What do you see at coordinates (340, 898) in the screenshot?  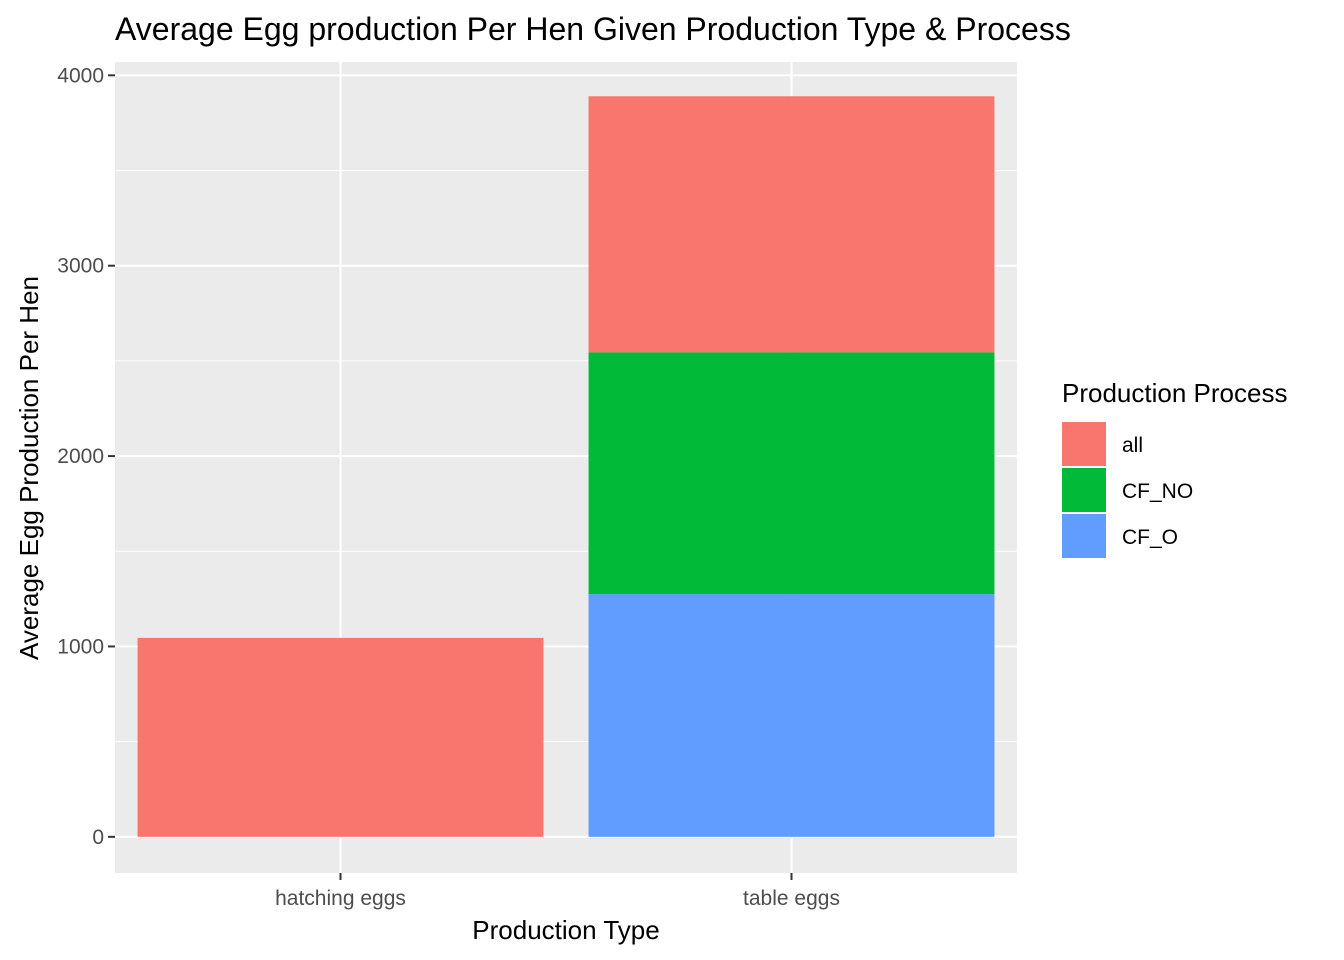 I see `x-tick-label: hatching eggs` at bounding box center [340, 898].